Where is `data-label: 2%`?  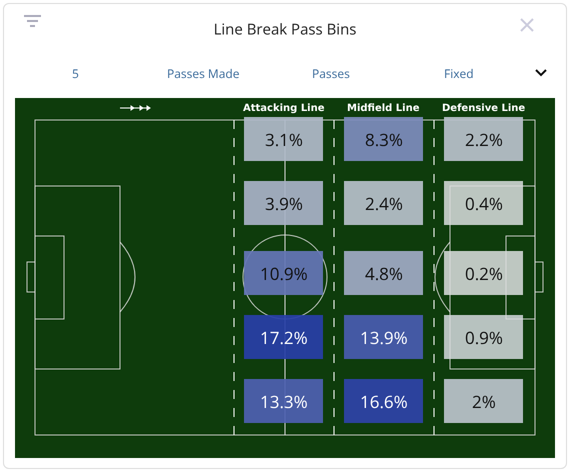 data-label: 2% is located at coordinates (484, 401).